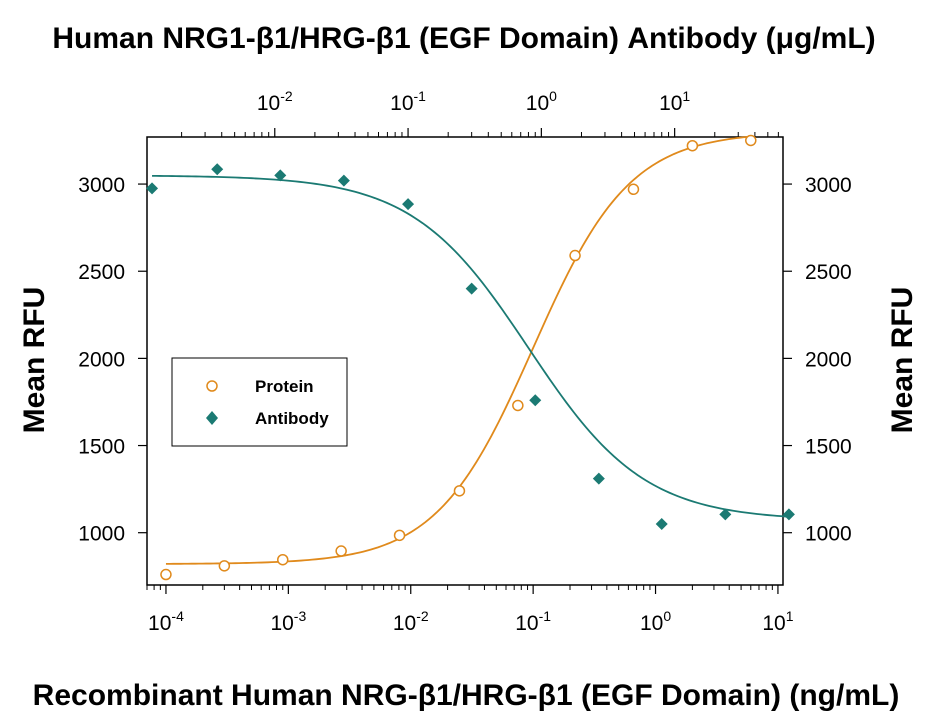 Image resolution: width=929 pixels, height=721 pixels. I want to click on legend-box, so click(259, 402).